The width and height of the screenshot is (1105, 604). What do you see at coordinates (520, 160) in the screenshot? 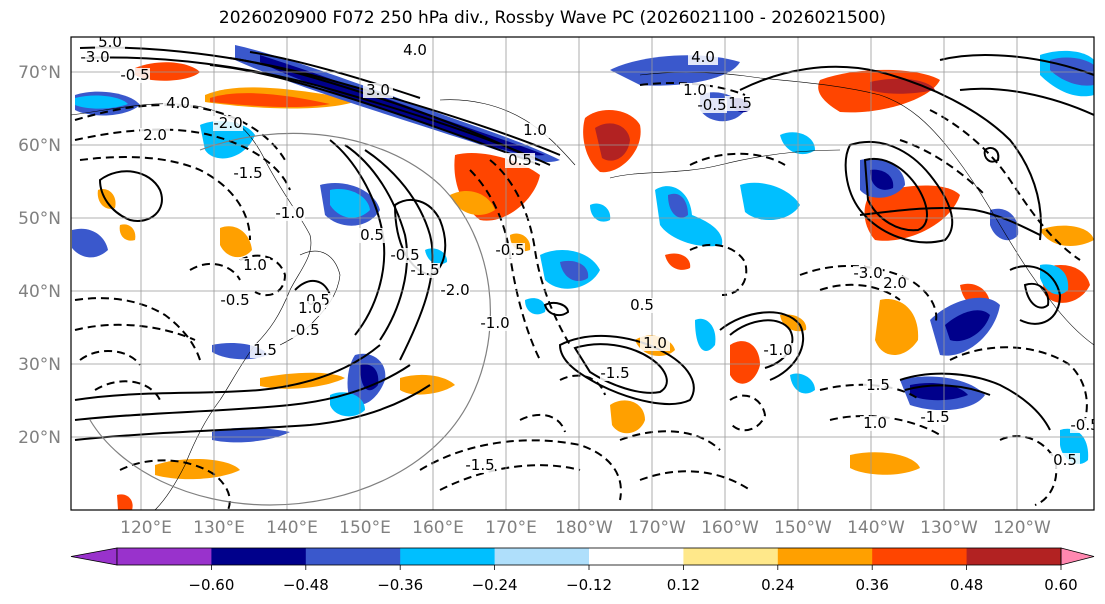
I see `contour-label: 0.5` at bounding box center [520, 160].